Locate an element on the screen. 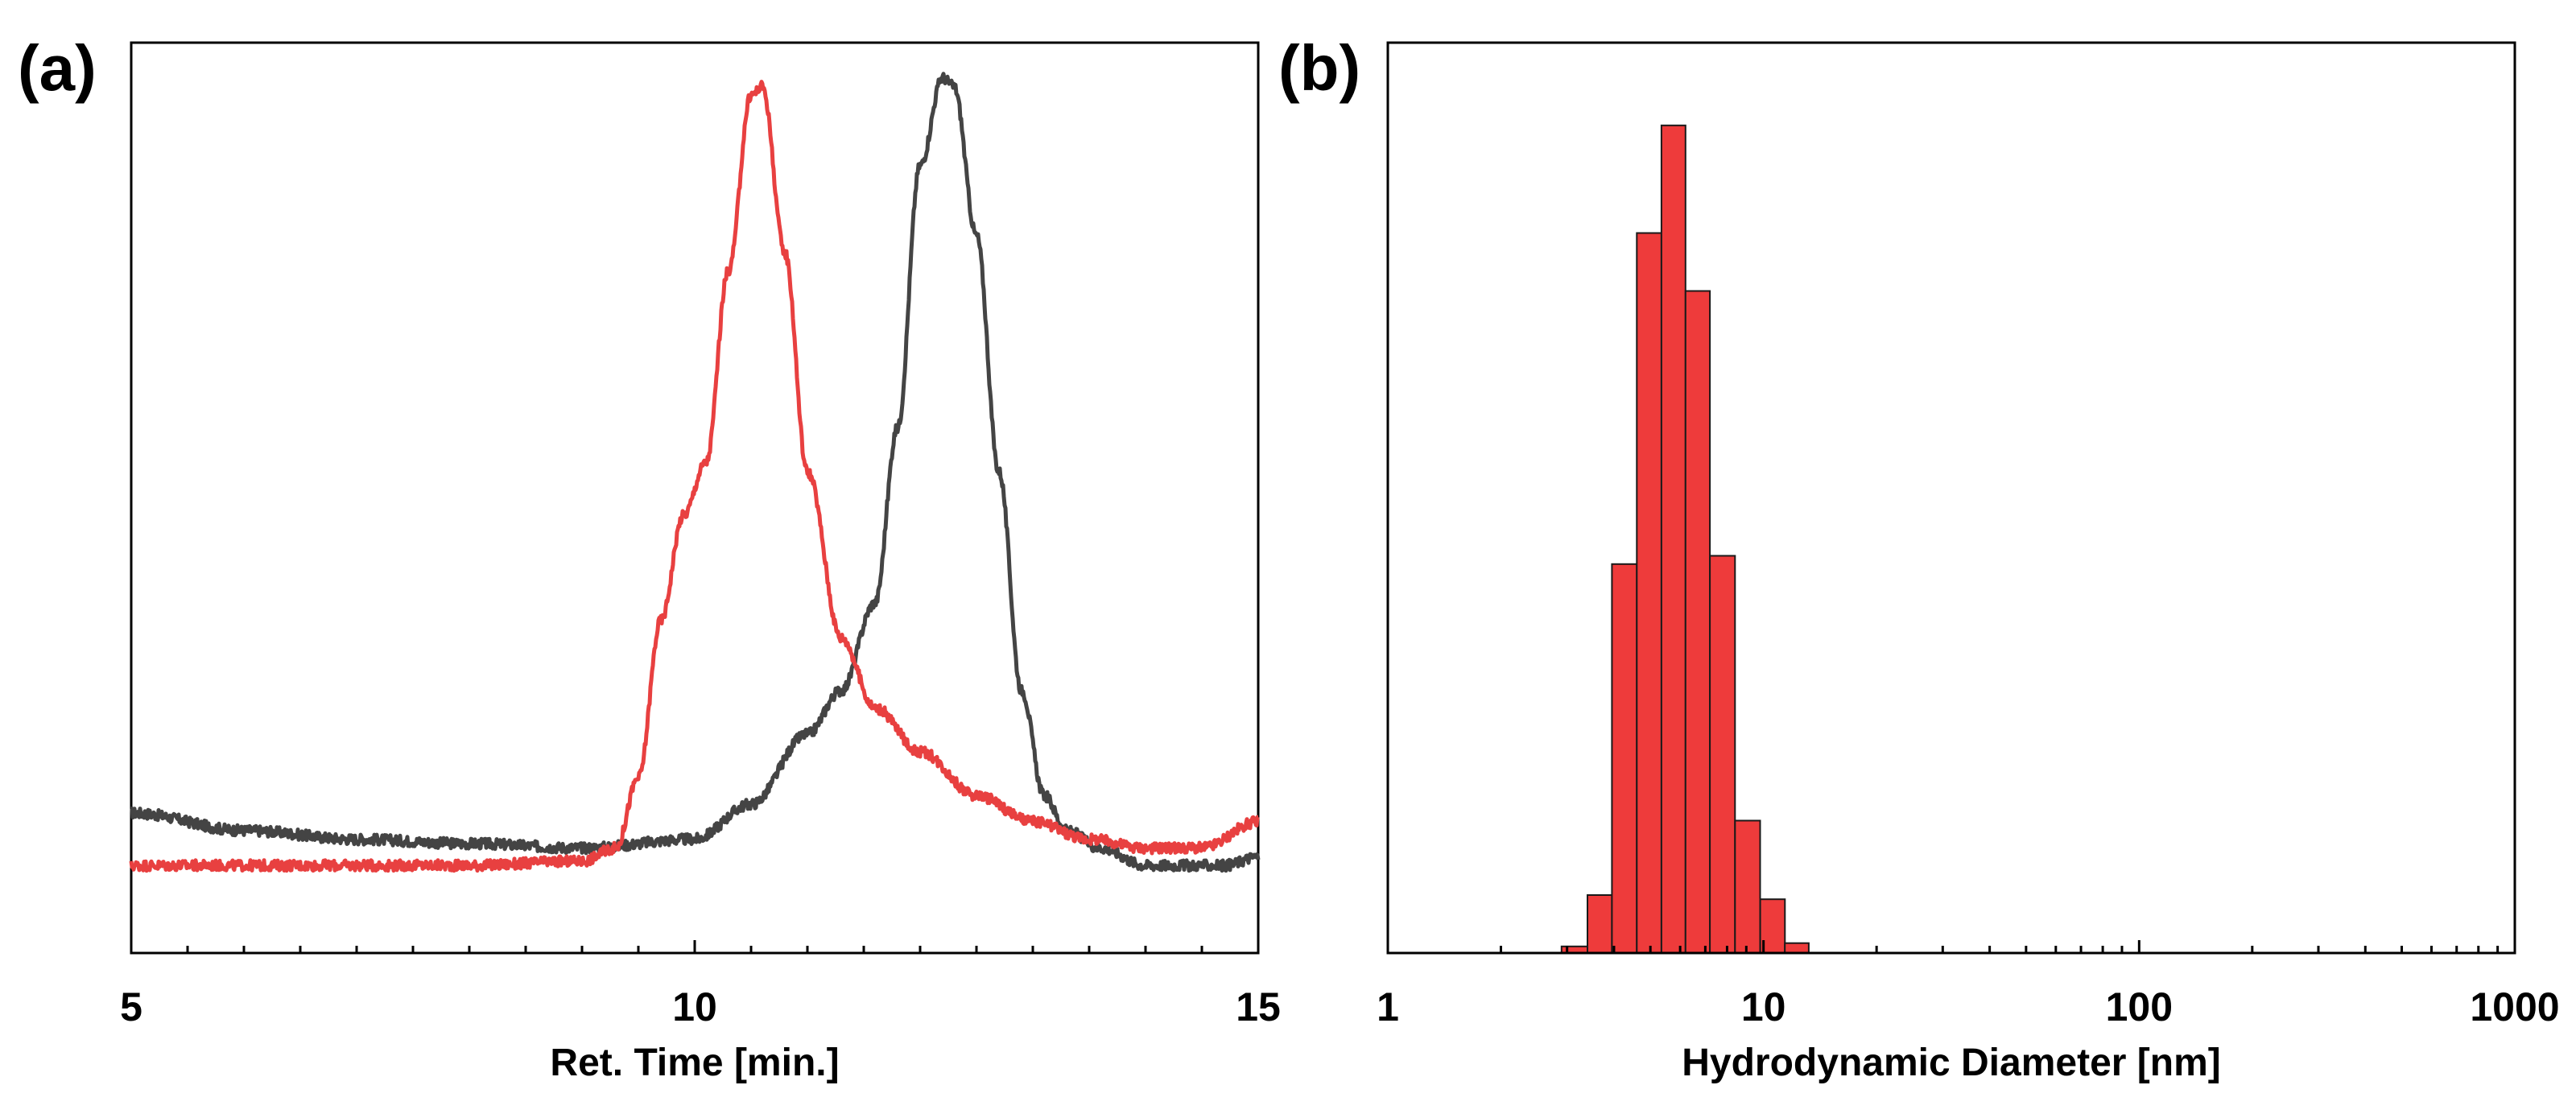 The width and height of the screenshot is (2576, 1114). x-tick-label-5: 5 is located at coordinates (131, 1006).